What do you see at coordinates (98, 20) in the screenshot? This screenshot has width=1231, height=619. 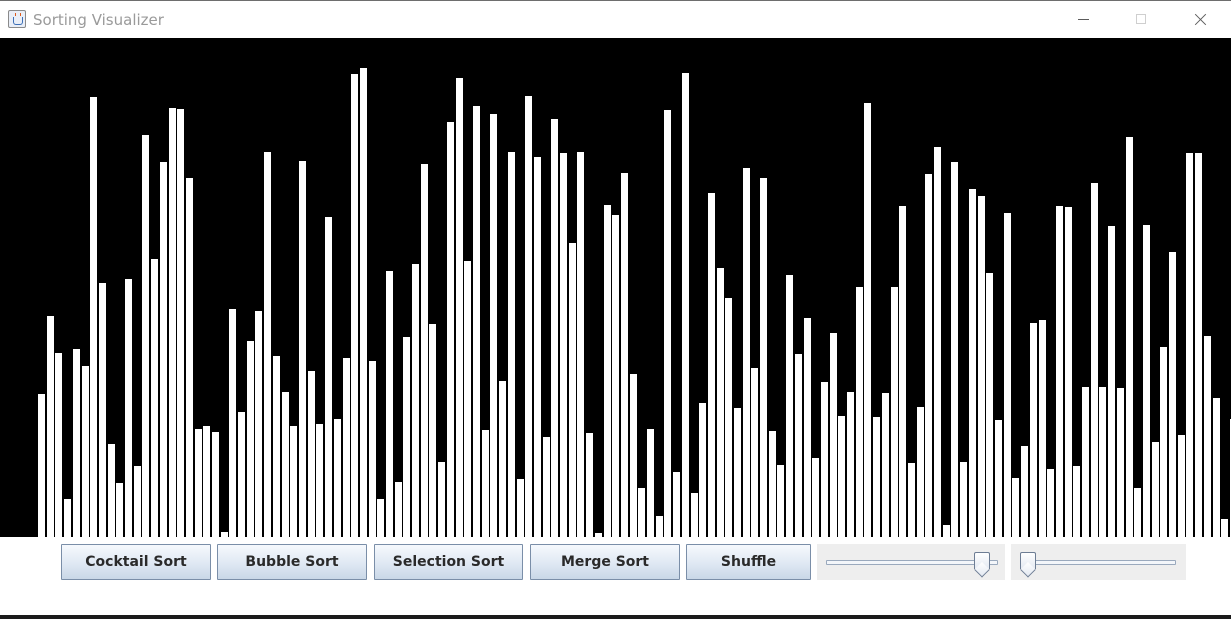 I see `window-title: Sorting Visualizer` at bounding box center [98, 20].